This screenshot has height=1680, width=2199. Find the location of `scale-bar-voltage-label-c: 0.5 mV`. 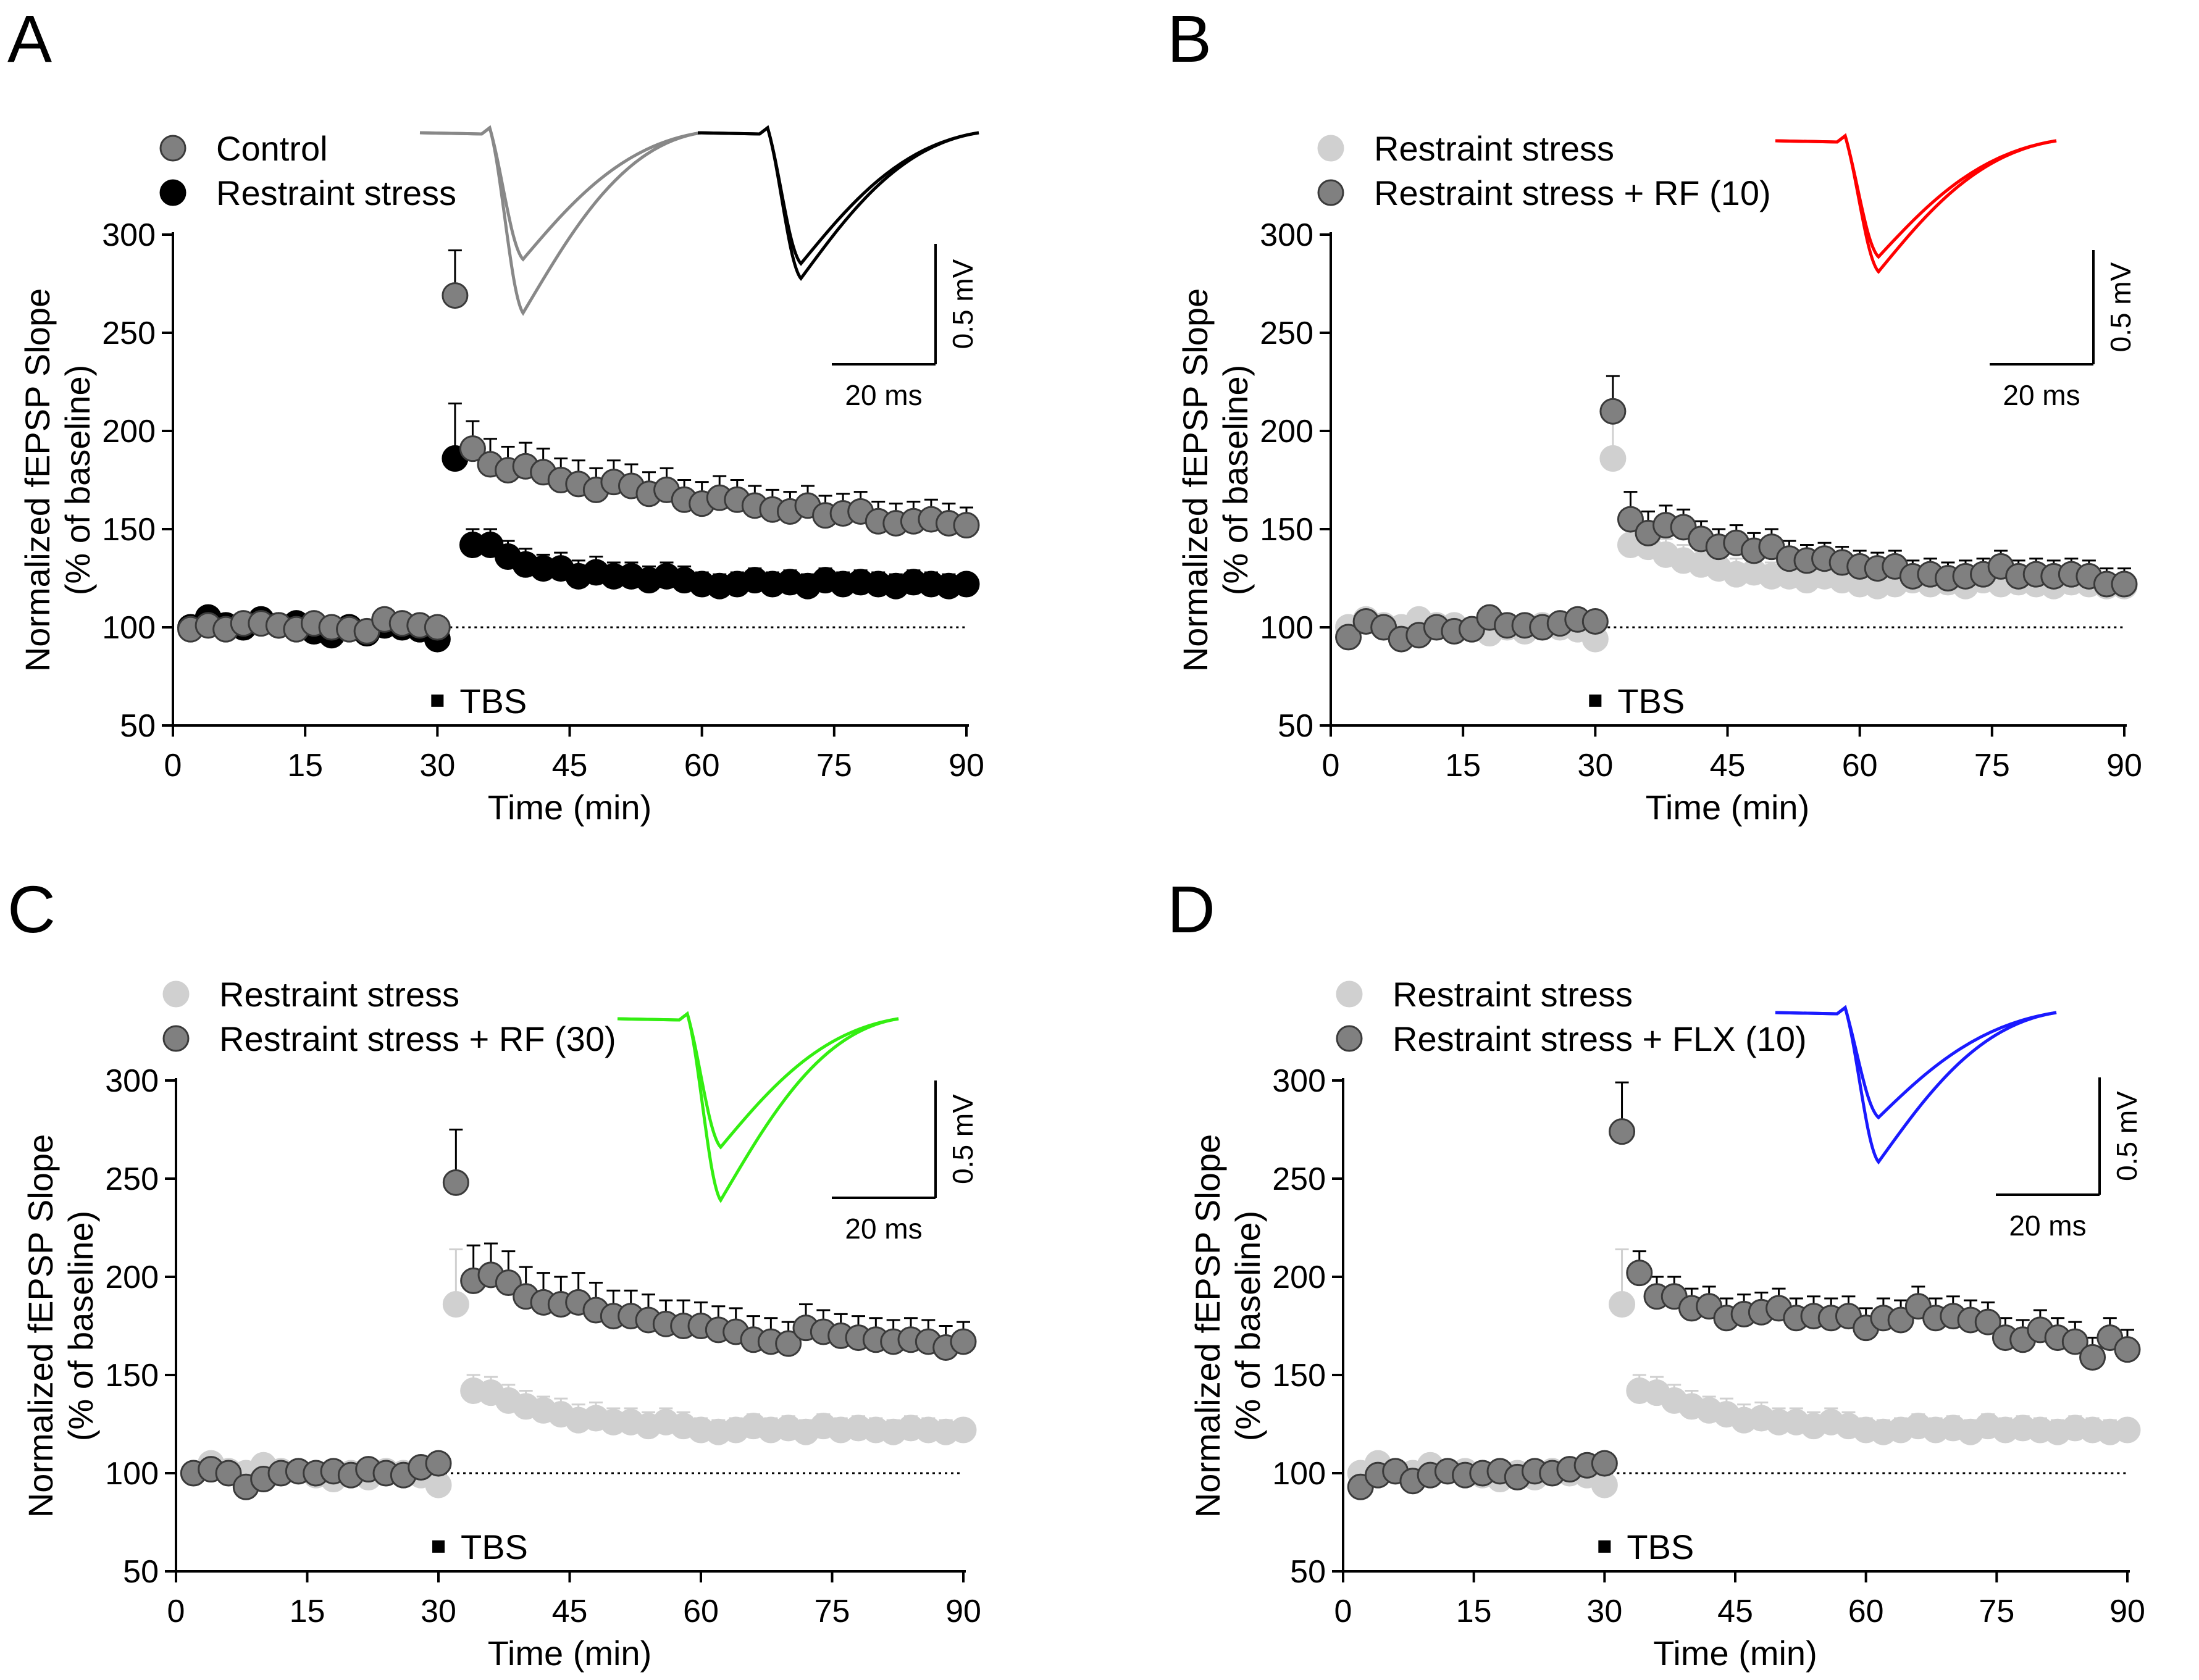

scale-bar-voltage-label-c: 0.5 mV is located at coordinates (963, 1139).